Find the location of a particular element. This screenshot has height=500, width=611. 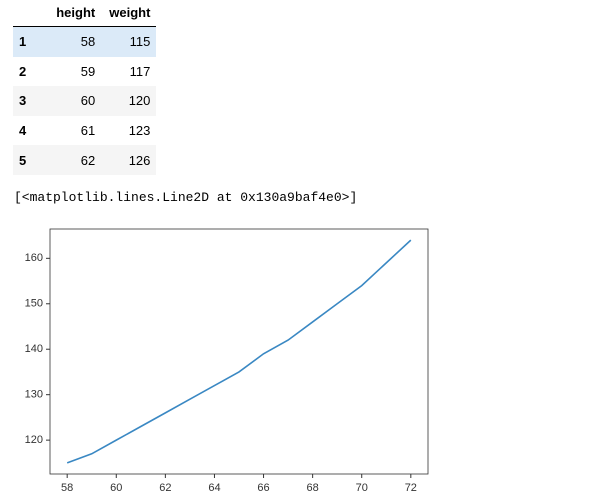

x-tick-label: 72 is located at coordinates (411, 488).